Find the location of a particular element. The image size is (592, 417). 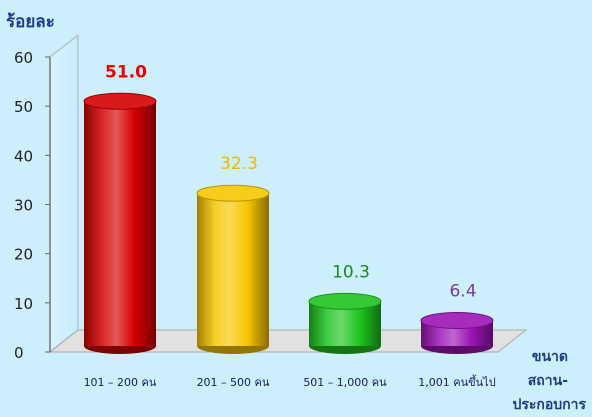

y-tick-label: 40 is located at coordinates (23, 156).